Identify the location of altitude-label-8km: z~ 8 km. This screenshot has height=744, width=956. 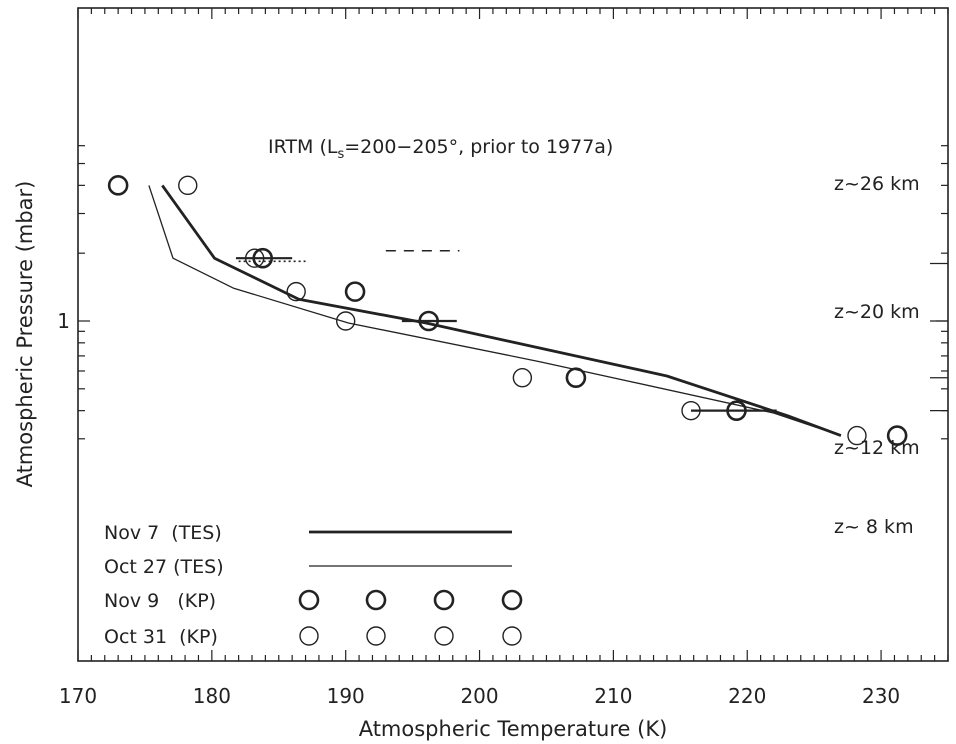
(874, 527).